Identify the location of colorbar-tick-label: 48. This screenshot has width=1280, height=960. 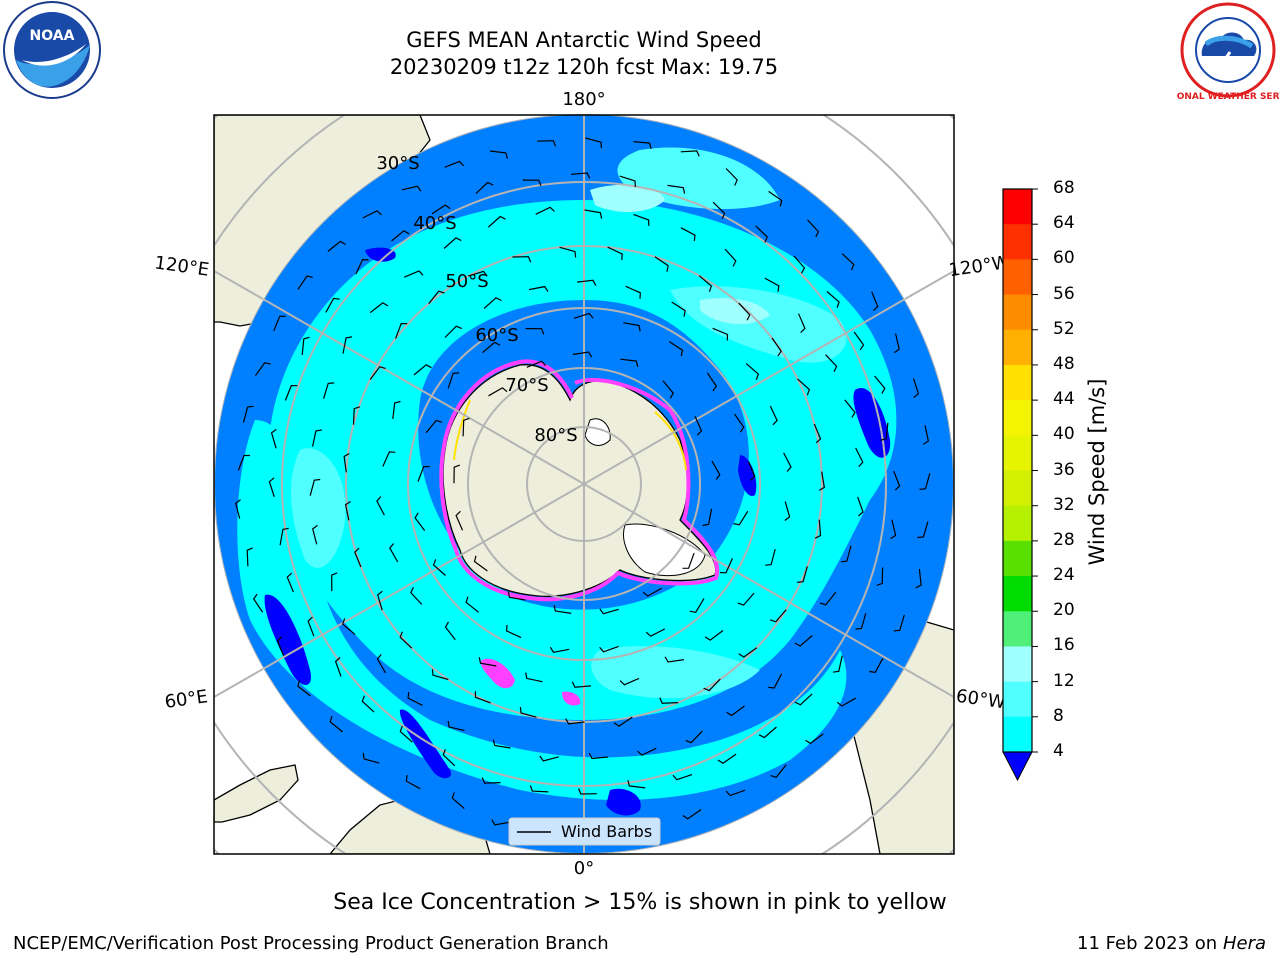
(1064, 363).